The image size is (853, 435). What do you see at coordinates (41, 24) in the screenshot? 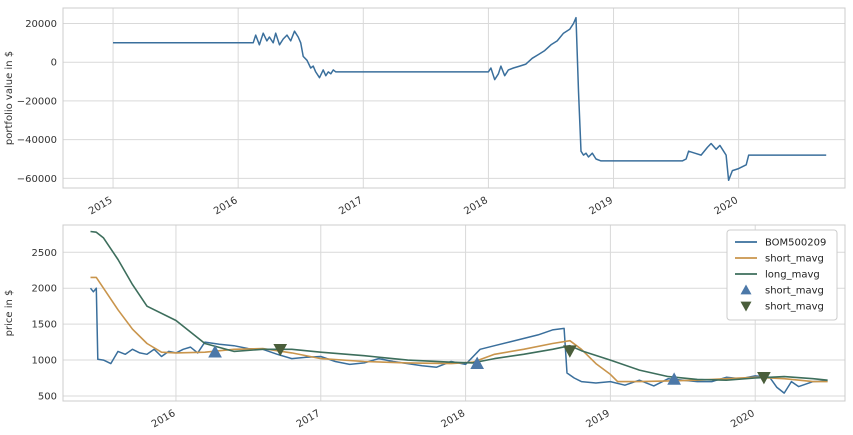
I see `y-tick-label: 20000` at bounding box center [41, 24].